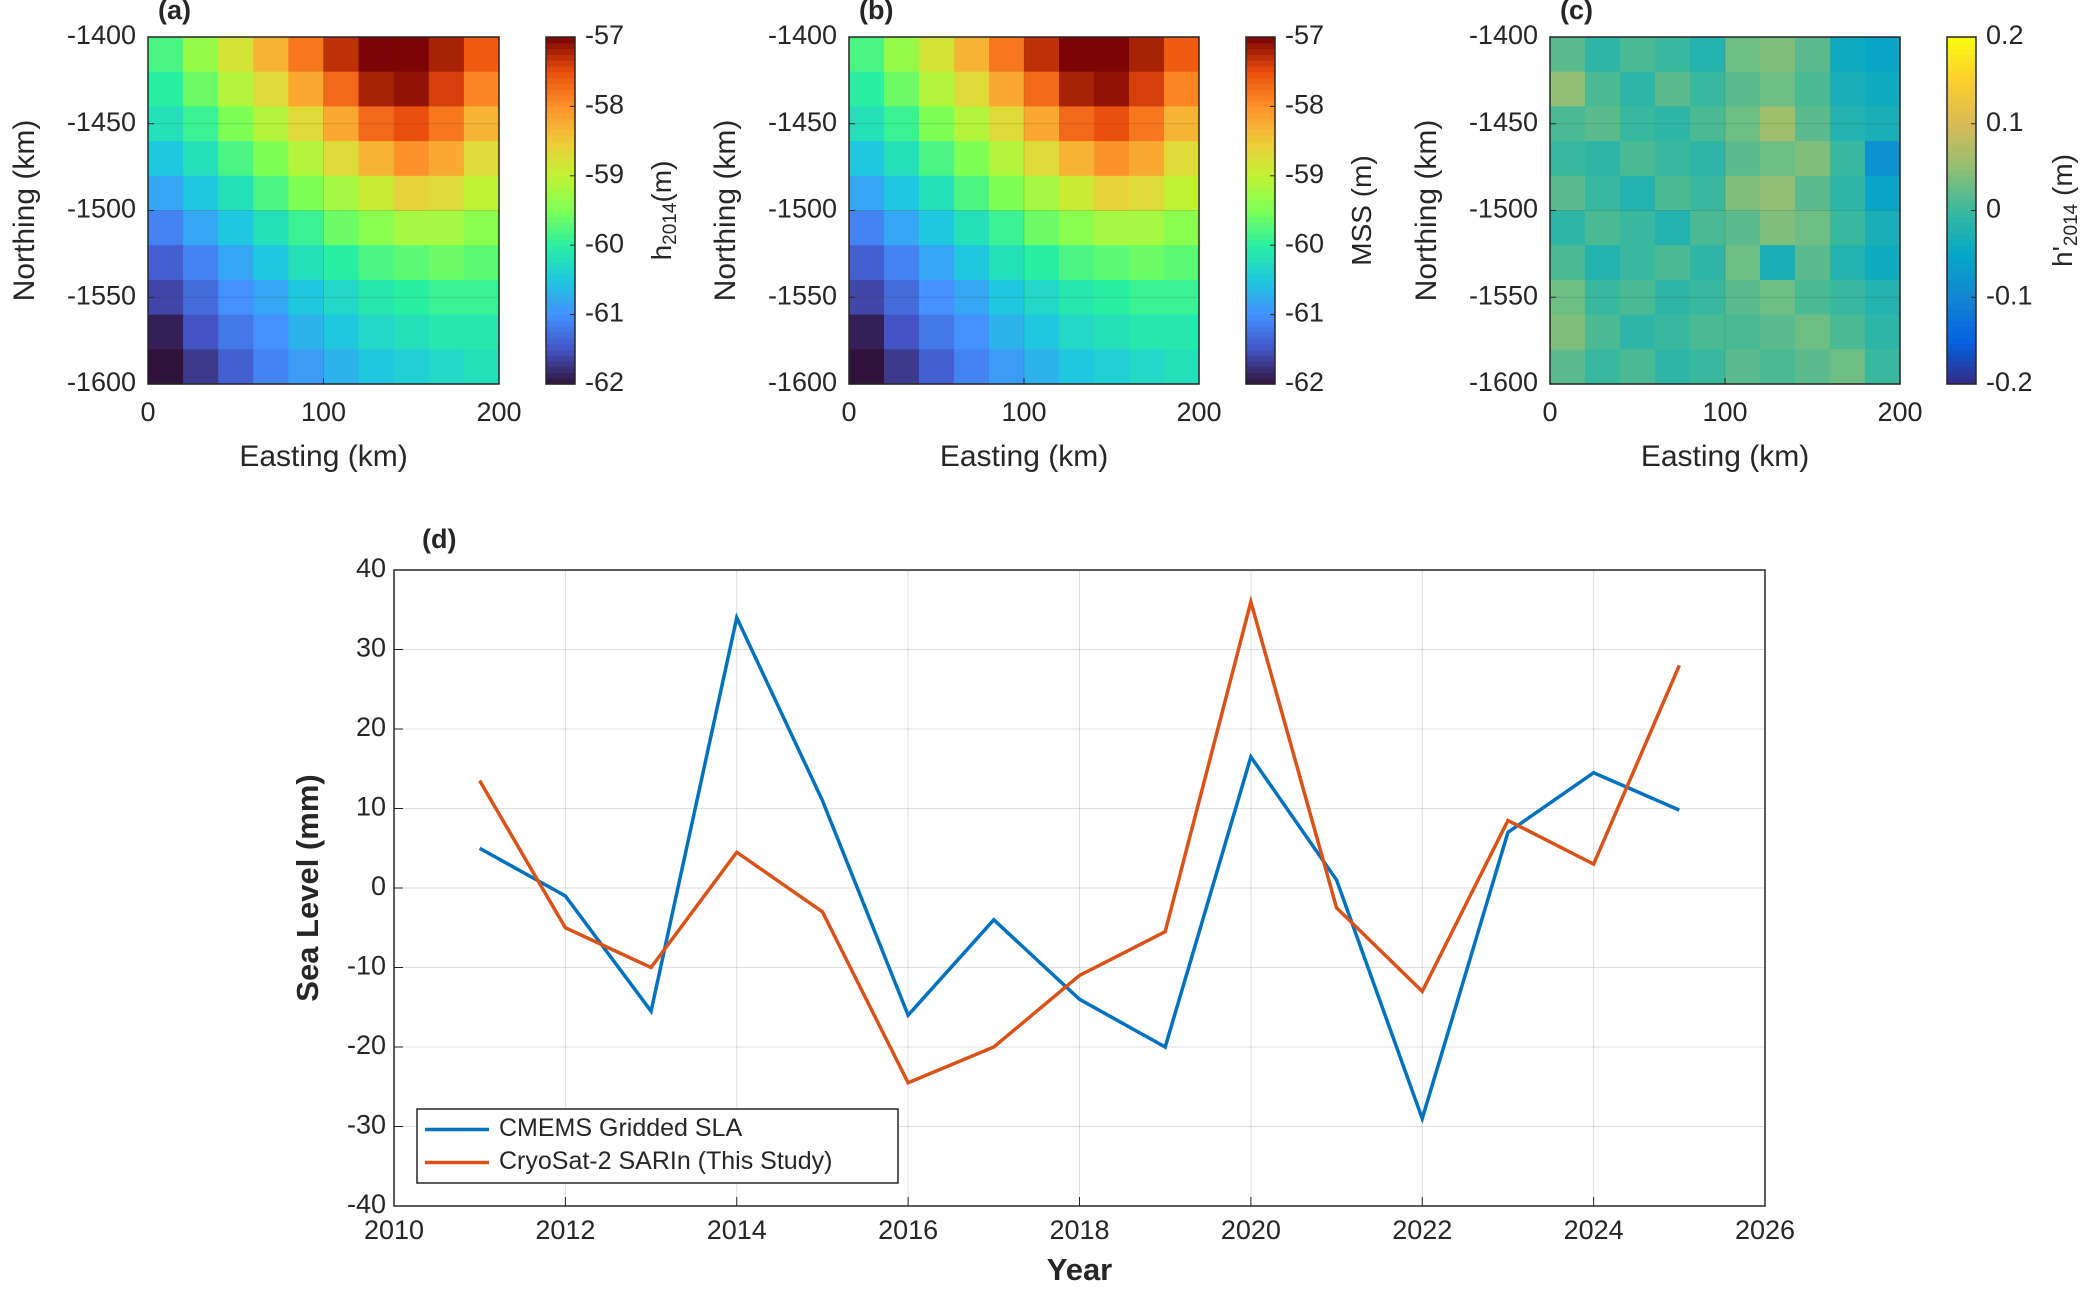 Image resolution: width=2096 pixels, height=1292 pixels. I want to click on colorbar-label: h'2014 (m), so click(2064, 210).